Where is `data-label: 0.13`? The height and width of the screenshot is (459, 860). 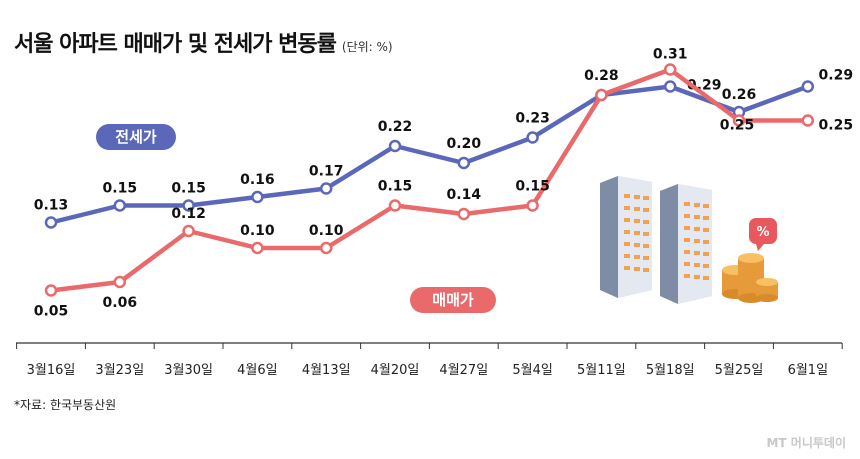
data-label: 0.13 is located at coordinates (51, 206).